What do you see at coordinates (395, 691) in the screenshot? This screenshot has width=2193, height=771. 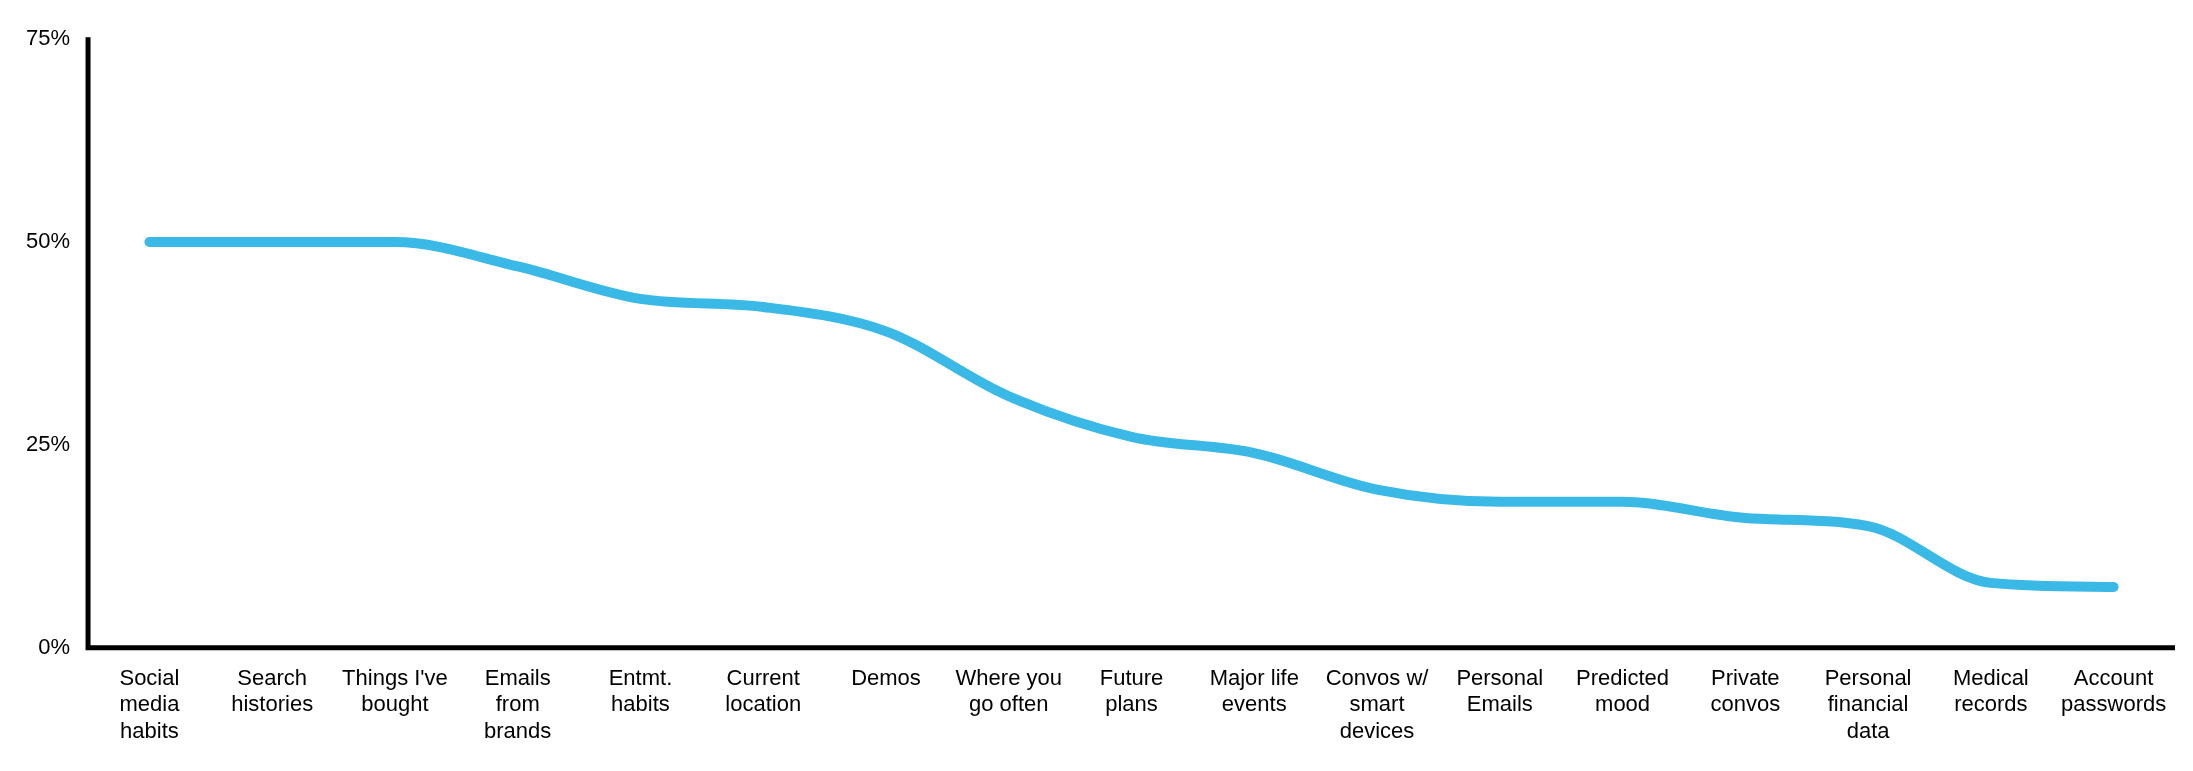 I see `x-tick-label: Things I've bought` at bounding box center [395, 691].